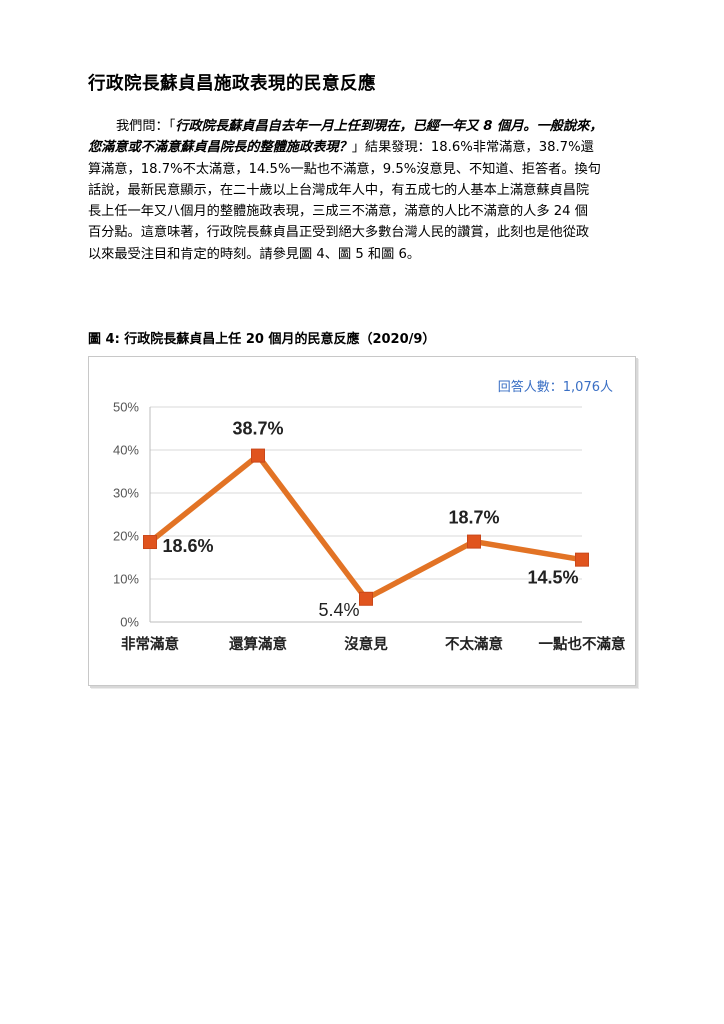 This screenshot has width=724, height=1024. Describe the element at coordinates (150, 644) in the screenshot. I see `x-tick-label: 非常滿意` at that location.